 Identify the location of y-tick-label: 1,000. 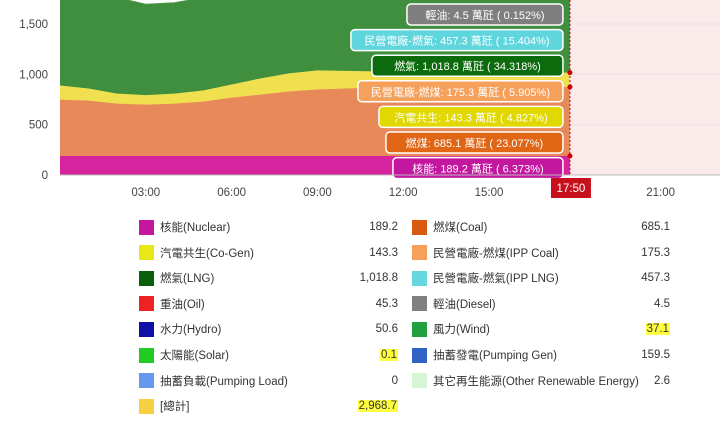
(33, 75).